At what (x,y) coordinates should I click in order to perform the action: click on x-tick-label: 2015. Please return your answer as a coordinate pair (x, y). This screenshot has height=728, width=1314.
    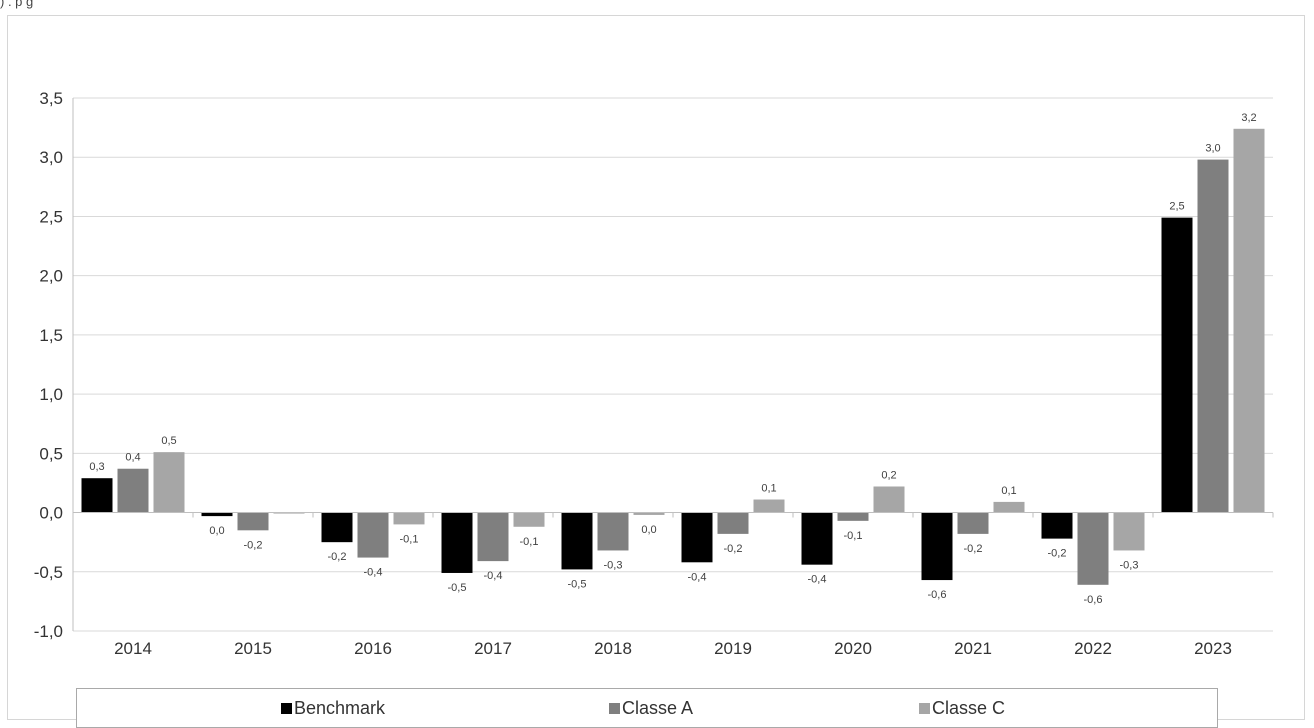
    Looking at the image, I should click on (253, 648).